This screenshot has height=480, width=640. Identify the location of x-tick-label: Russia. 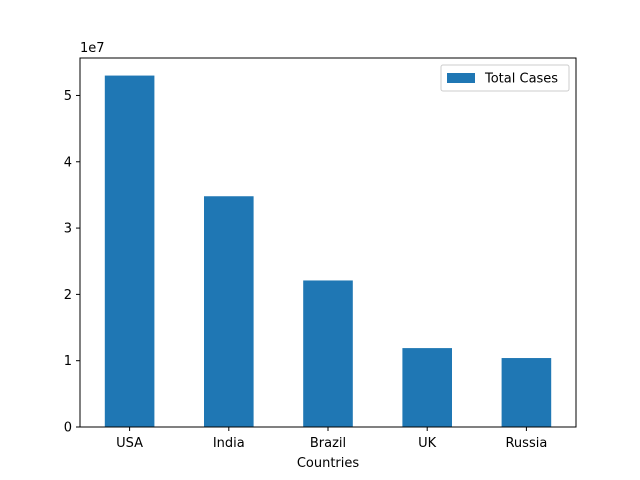
(526, 443).